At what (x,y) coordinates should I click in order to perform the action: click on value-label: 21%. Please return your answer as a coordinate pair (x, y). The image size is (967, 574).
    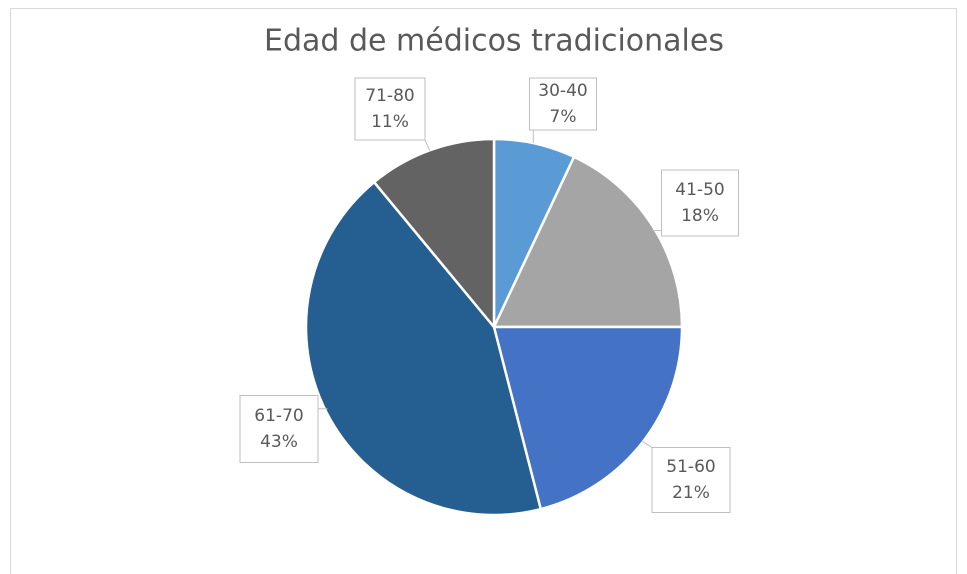
    Looking at the image, I should click on (691, 493).